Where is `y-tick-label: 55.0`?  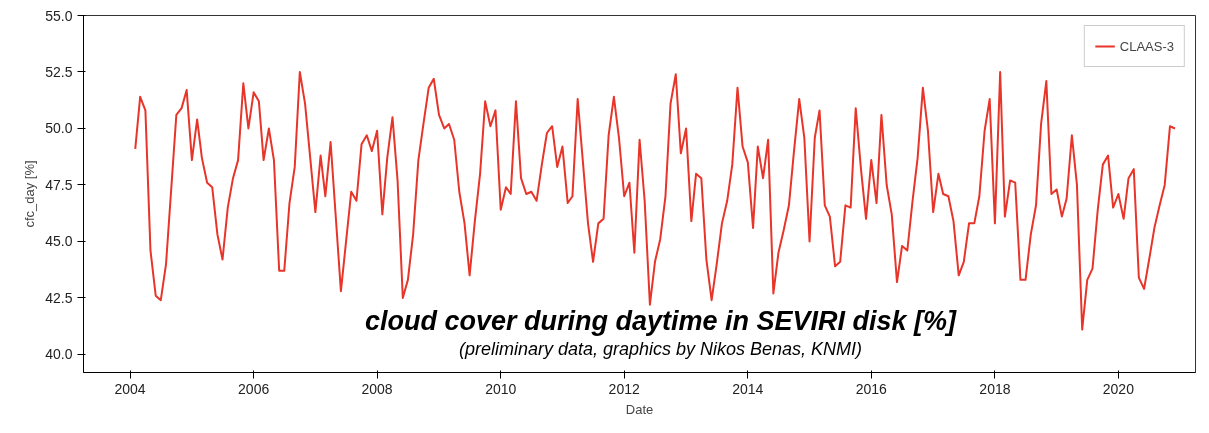
y-tick-label: 55.0 is located at coordinates (59, 15).